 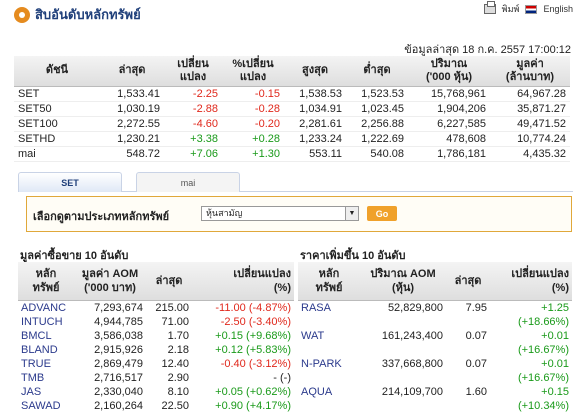 What do you see at coordinates (315, 139) in the screenshot?
I see `index-high: 1,233.24` at bounding box center [315, 139].